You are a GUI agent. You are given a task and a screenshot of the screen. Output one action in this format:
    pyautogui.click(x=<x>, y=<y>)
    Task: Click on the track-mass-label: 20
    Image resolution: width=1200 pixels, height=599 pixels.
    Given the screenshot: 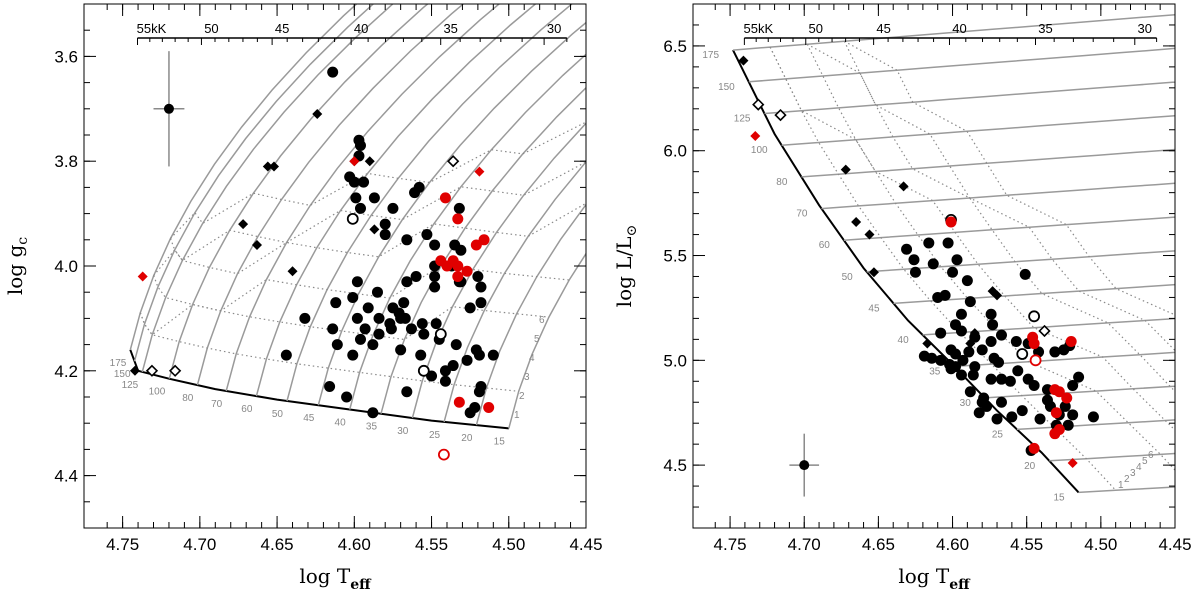 What is the action you would take?
    pyautogui.click(x=467, y=438)
    